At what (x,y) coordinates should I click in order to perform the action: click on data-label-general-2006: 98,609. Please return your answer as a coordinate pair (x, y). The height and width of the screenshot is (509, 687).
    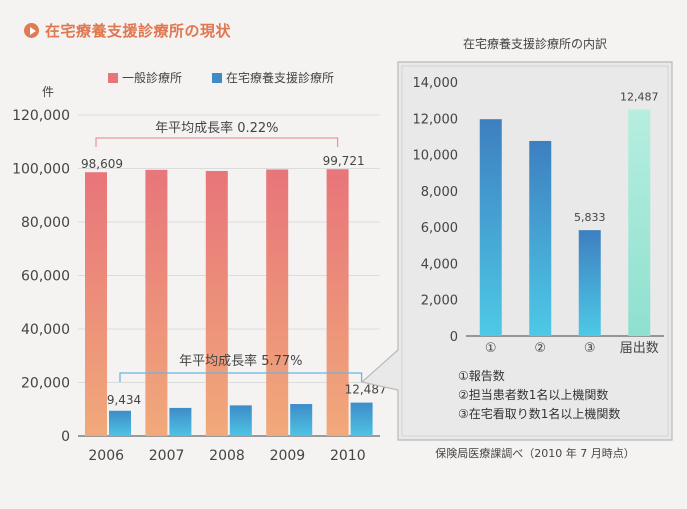
    Looking at the image, I should click on (102, 164).